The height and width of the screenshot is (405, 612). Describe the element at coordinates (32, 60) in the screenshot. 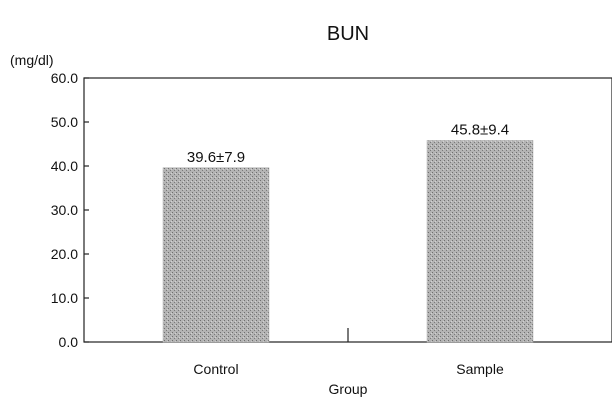

I see `y-unit-label: (mg/dl)` at that location.